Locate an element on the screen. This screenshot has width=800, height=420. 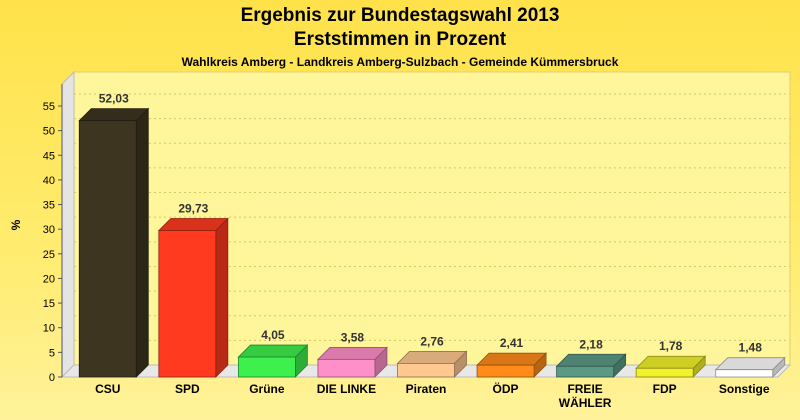
plot-side-wall is located at coordinates (68, 224).